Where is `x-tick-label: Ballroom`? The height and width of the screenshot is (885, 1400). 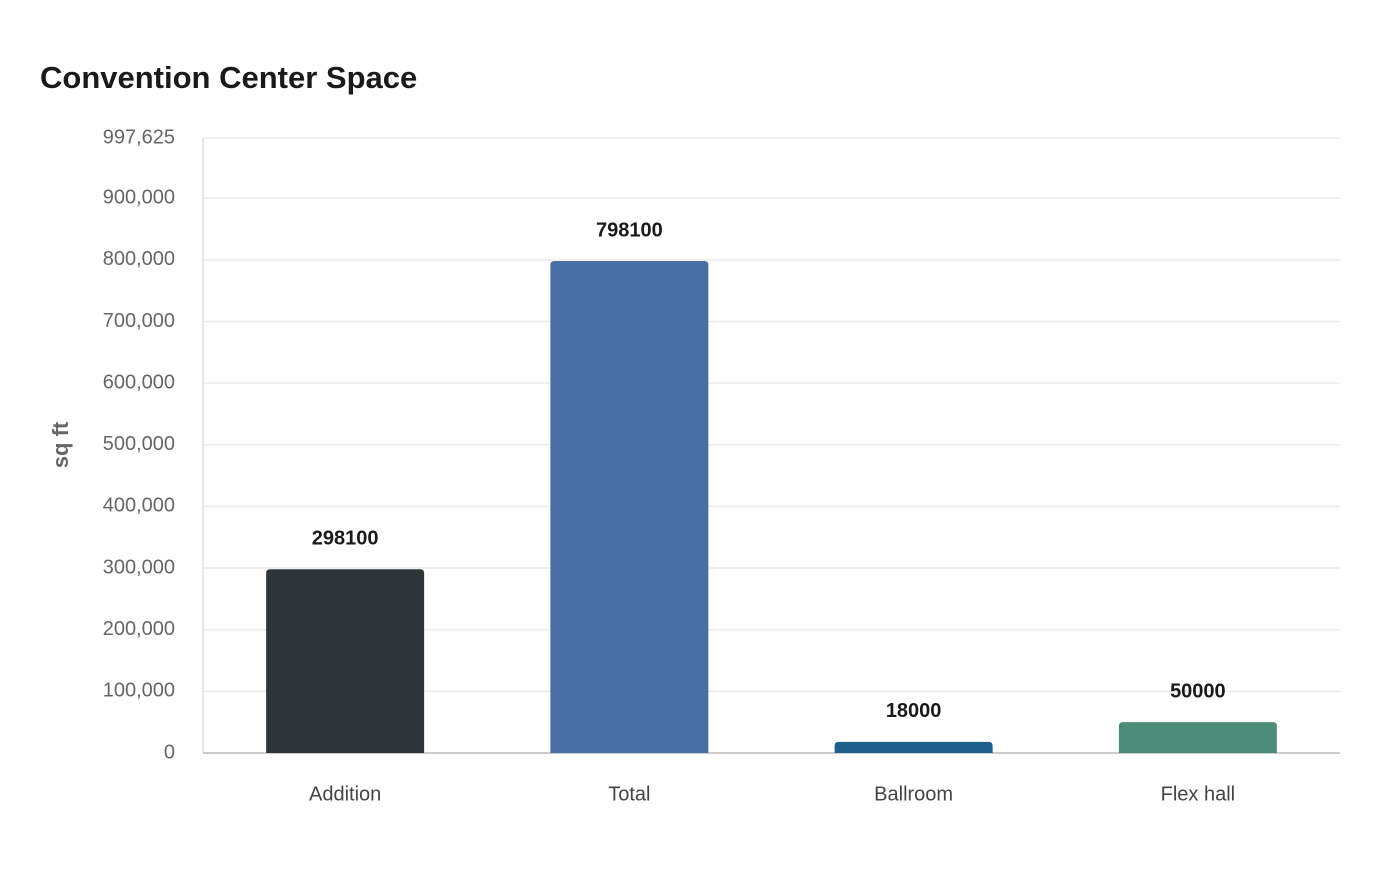 x-tick-label: Ballroom is located at coordinates (913, 794).